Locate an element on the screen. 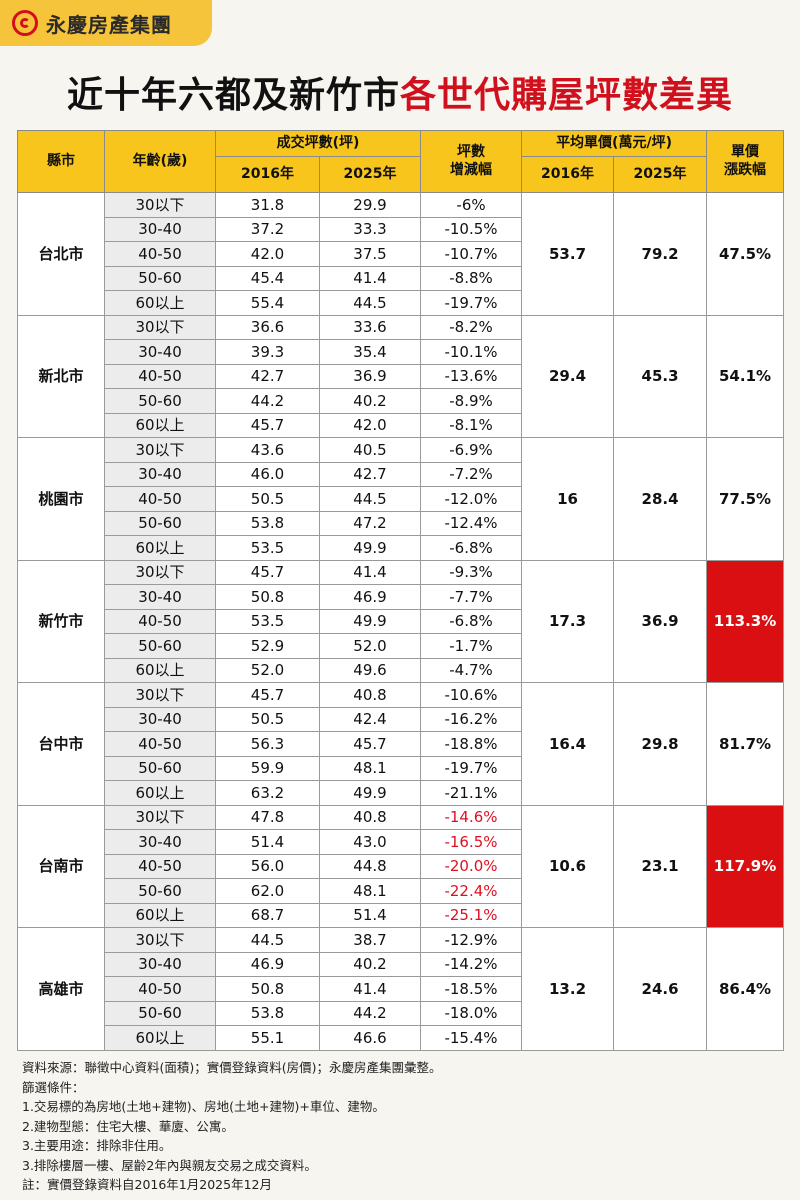 Image resolution: width=800 pixels, height=1200 pixels. table-row: 60以上 52.0 49.6 -4.7% is located at coordinates (401, 670).